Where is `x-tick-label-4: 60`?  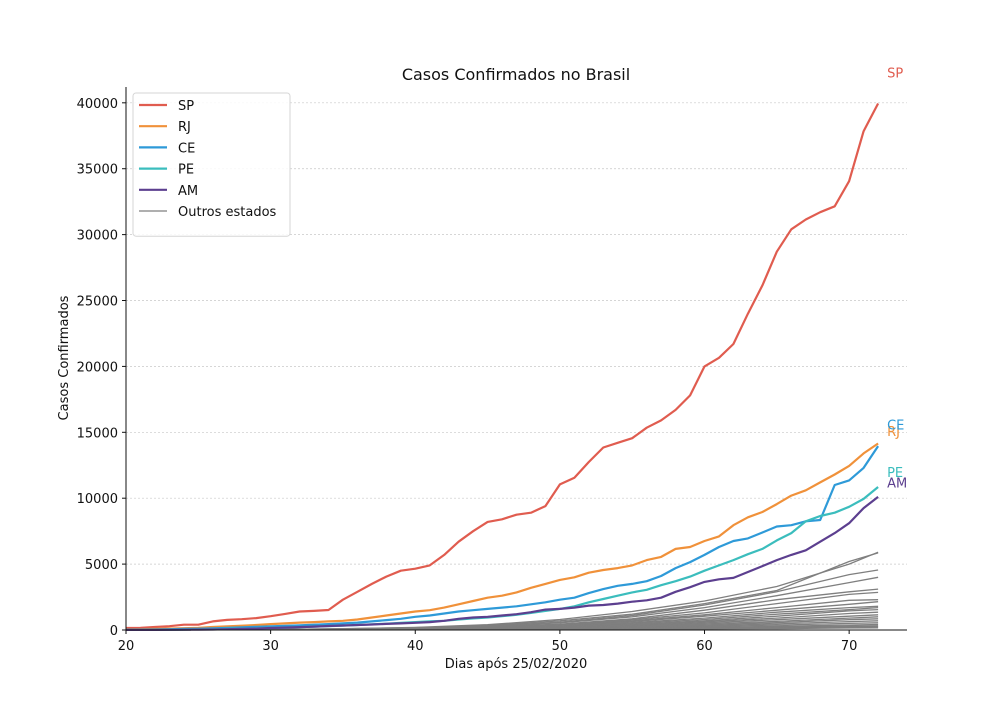 x-tick-label-4: 60 is located at coordinates (704, 646).